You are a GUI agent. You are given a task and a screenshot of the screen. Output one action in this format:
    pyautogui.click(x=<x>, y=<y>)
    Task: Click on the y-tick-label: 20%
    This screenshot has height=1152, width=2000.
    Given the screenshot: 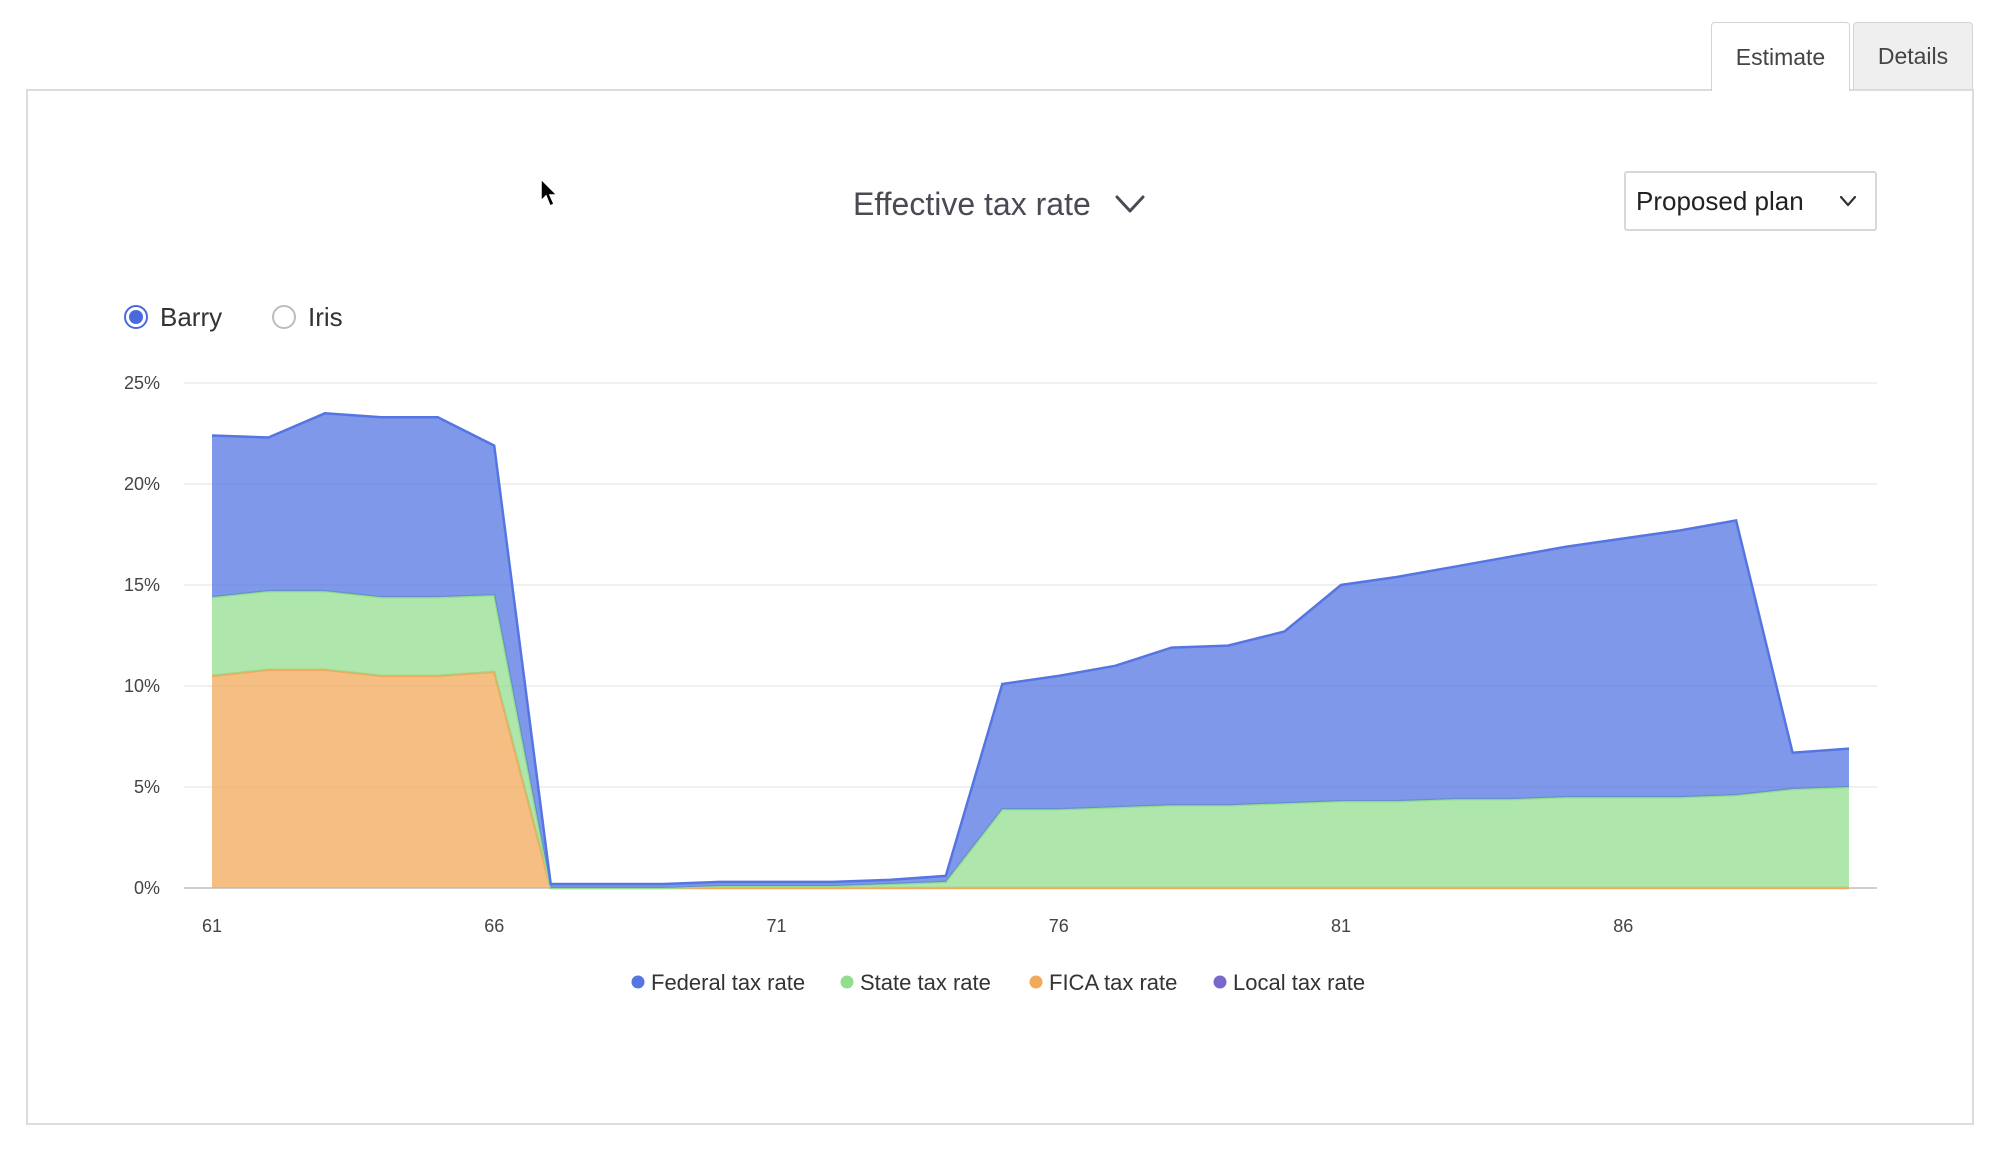 What is the action you would take?
    pyautogui.click(x=142, y=484)
    